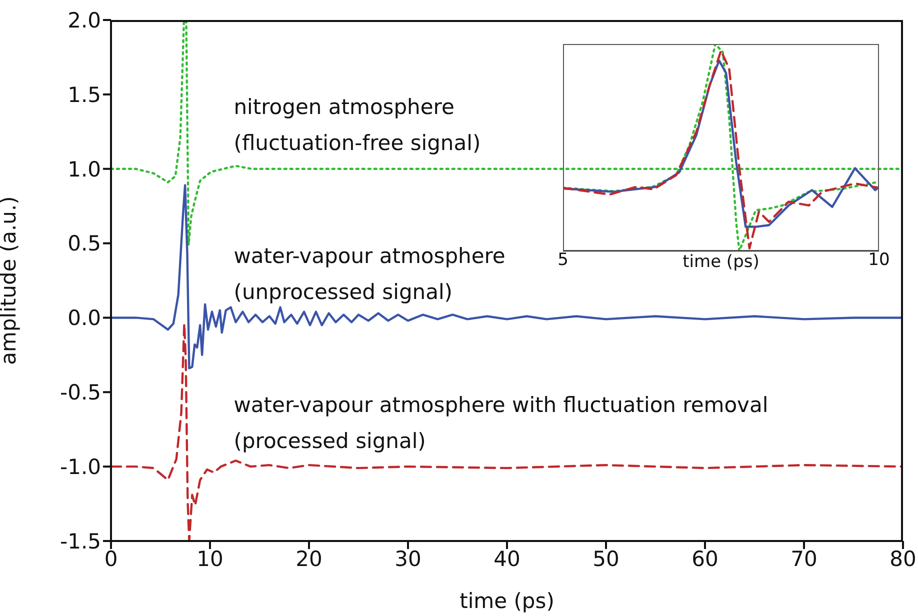 The height and width of the screenshot is (616, 918). I want to click on y-tick-label: 2.0, so click(84, 20).